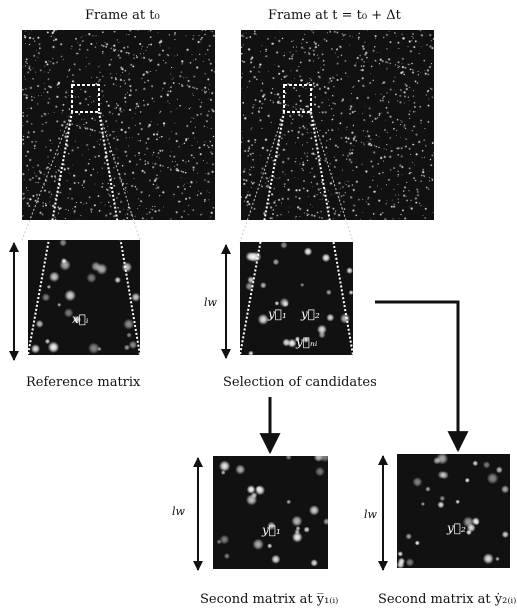 The height and width of the screenshot is (615, 517). Describe the element at coordinates (269, 599) in the screenshot. I see `caption-second-matrix-y1: Second matrix at y̅₁₍ᵢ₎` at that location.